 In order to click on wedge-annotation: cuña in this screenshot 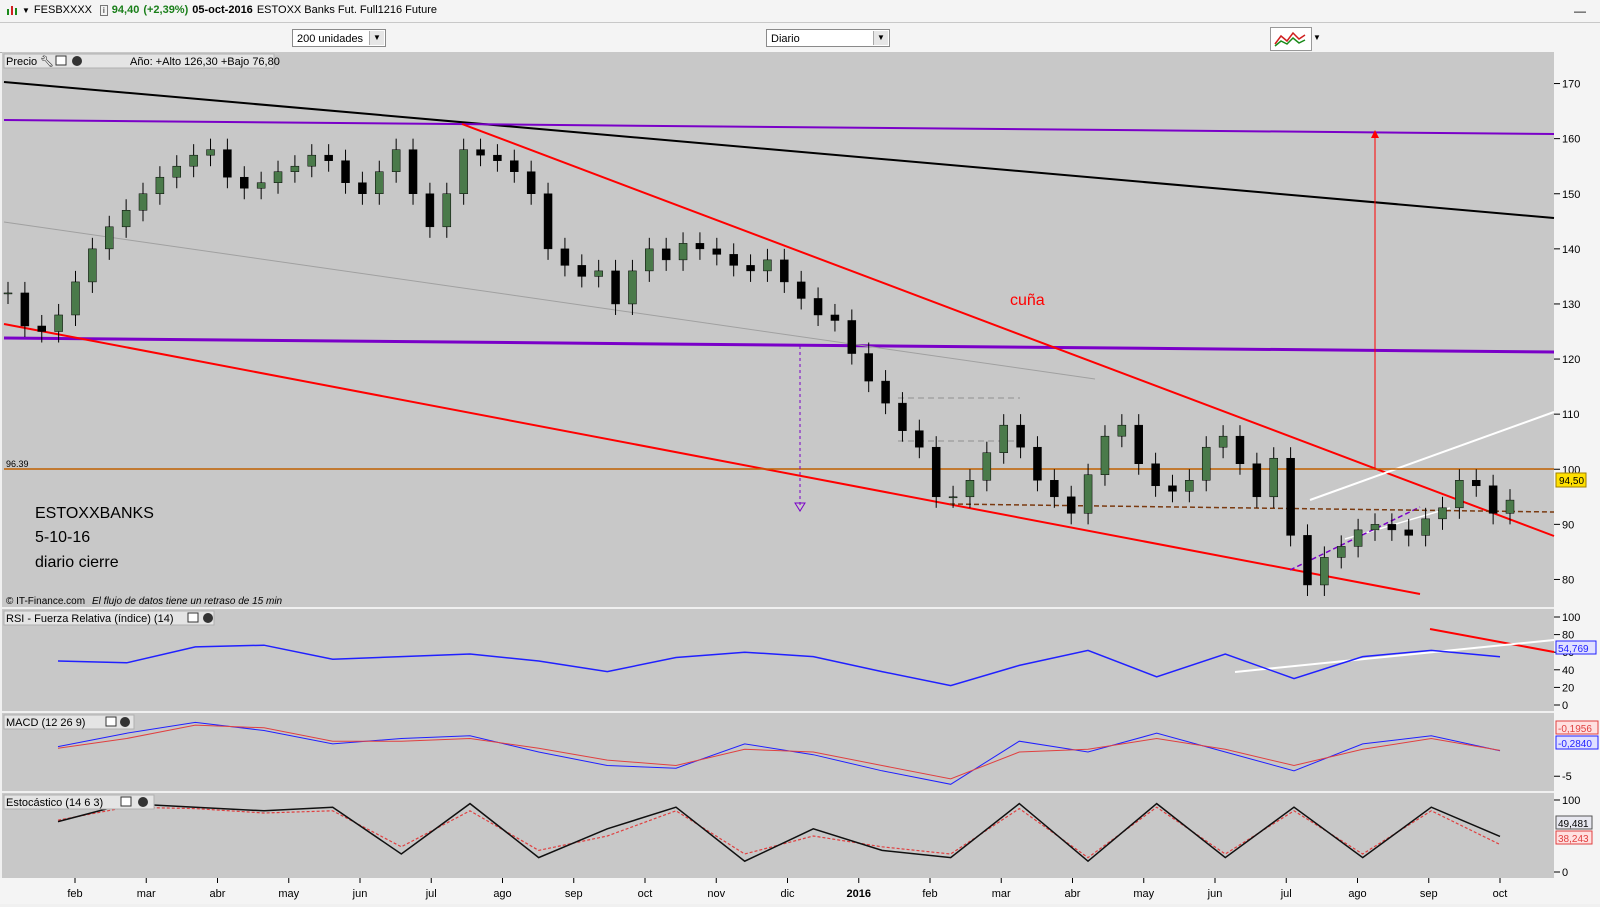, I will do `click(1027, 300)`.